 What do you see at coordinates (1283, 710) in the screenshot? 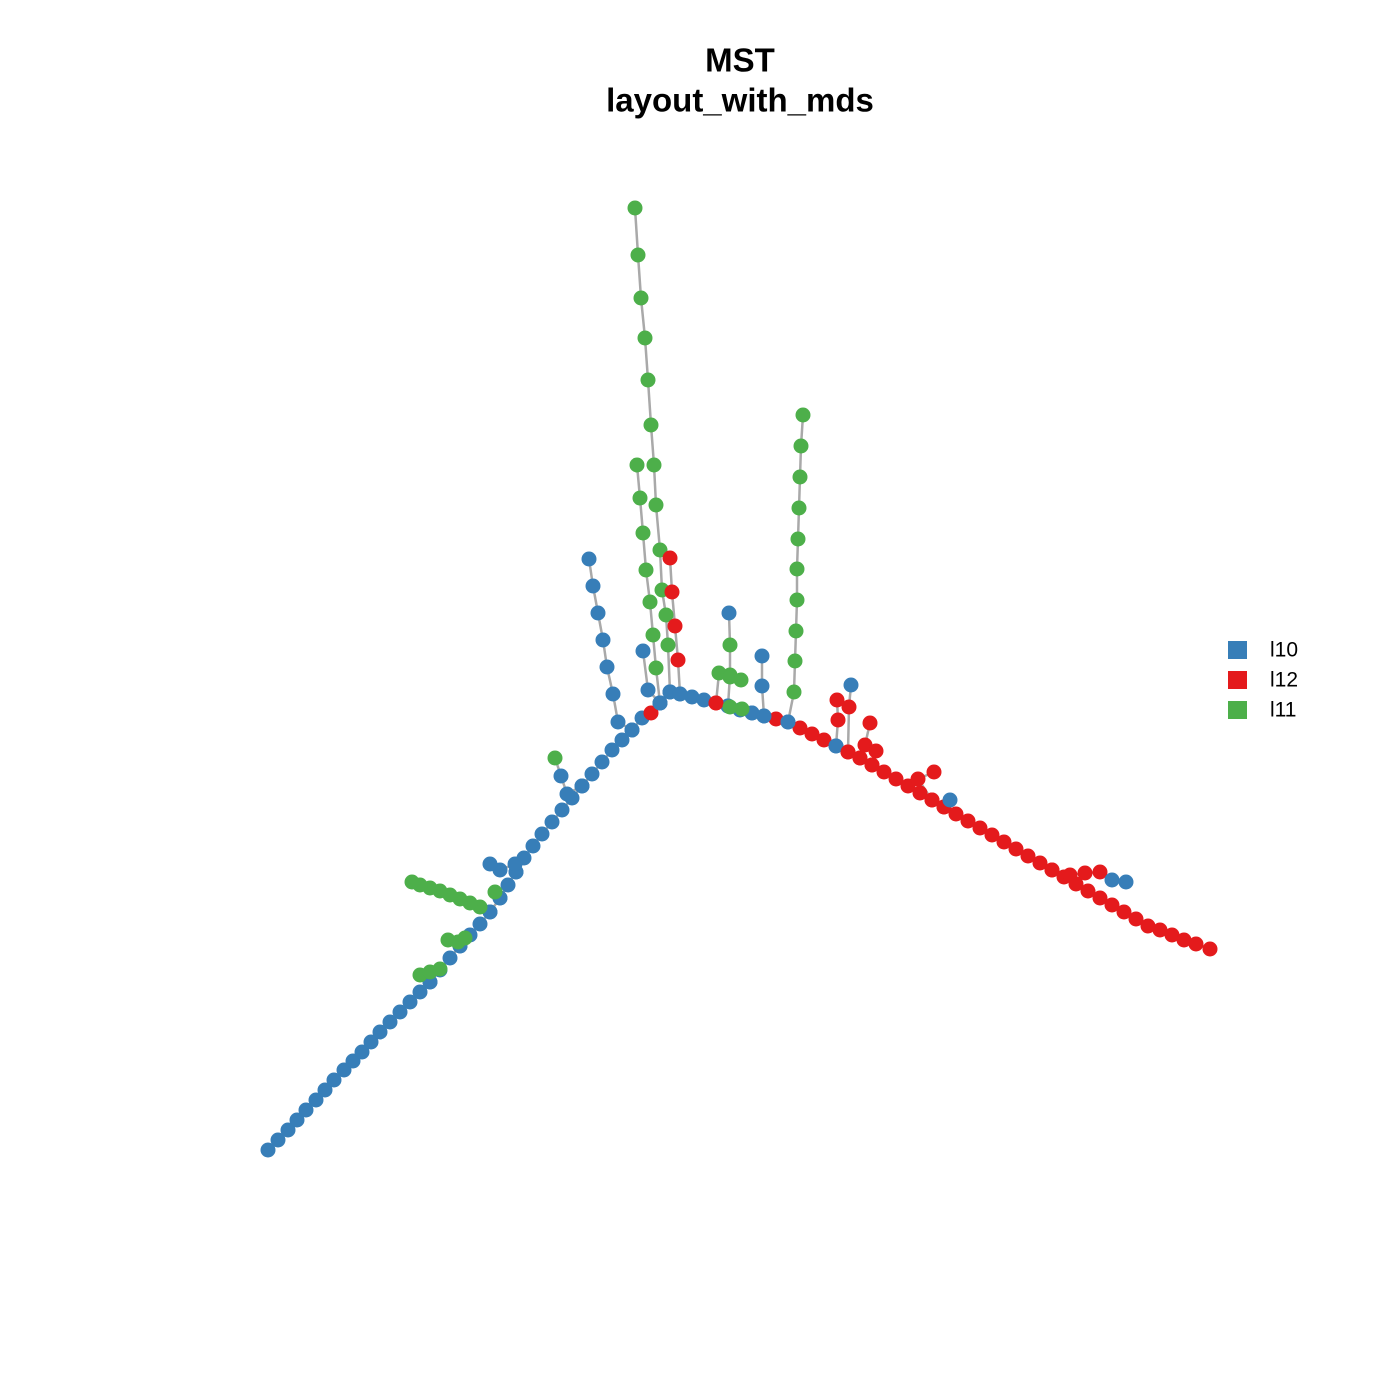
I see `legend-label: l11` at bounding box center [1283, 710].